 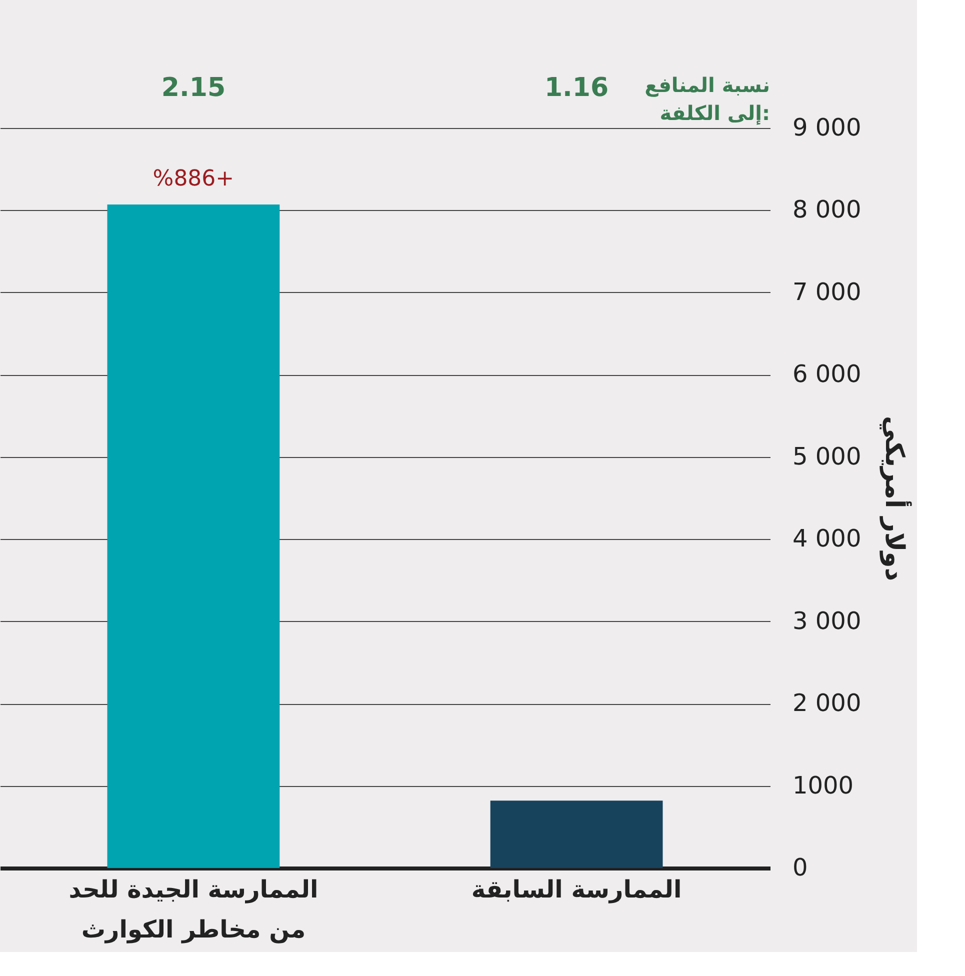 What do you see at coordinates (707, 99) in the screenshot?
I see `text: نسبة المنافع إلى الكلفة:` at bounding box center [707, 99].